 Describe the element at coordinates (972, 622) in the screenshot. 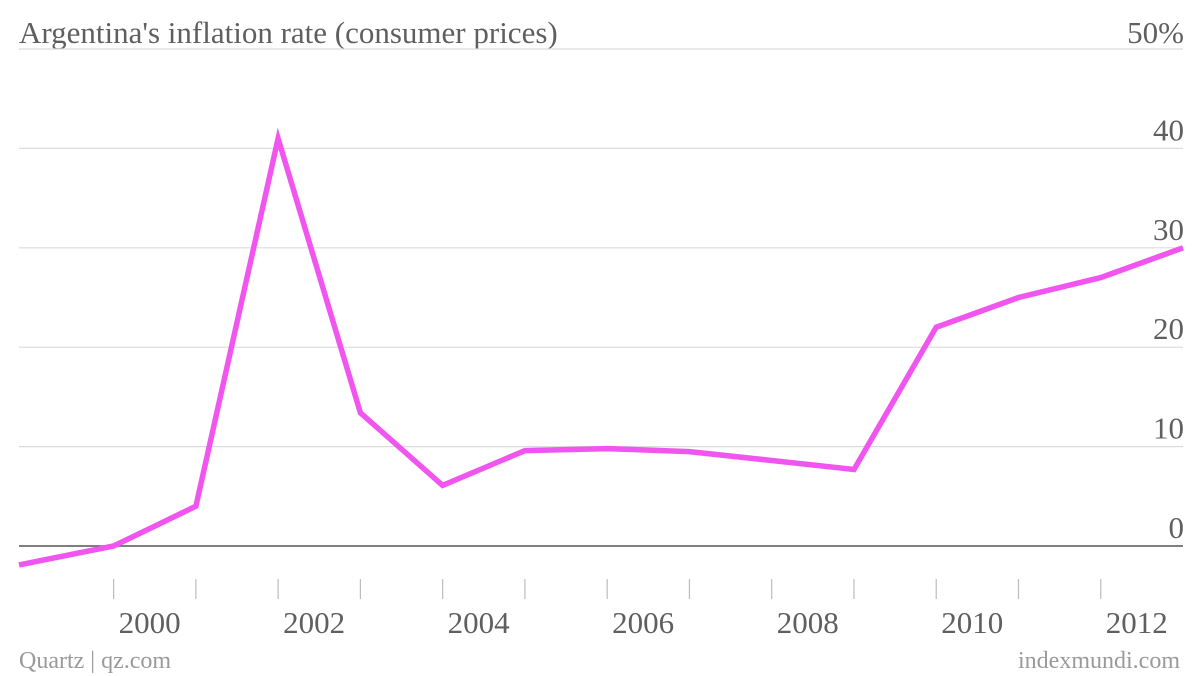

I see `x-tick-label-2010: 2010` at that location.